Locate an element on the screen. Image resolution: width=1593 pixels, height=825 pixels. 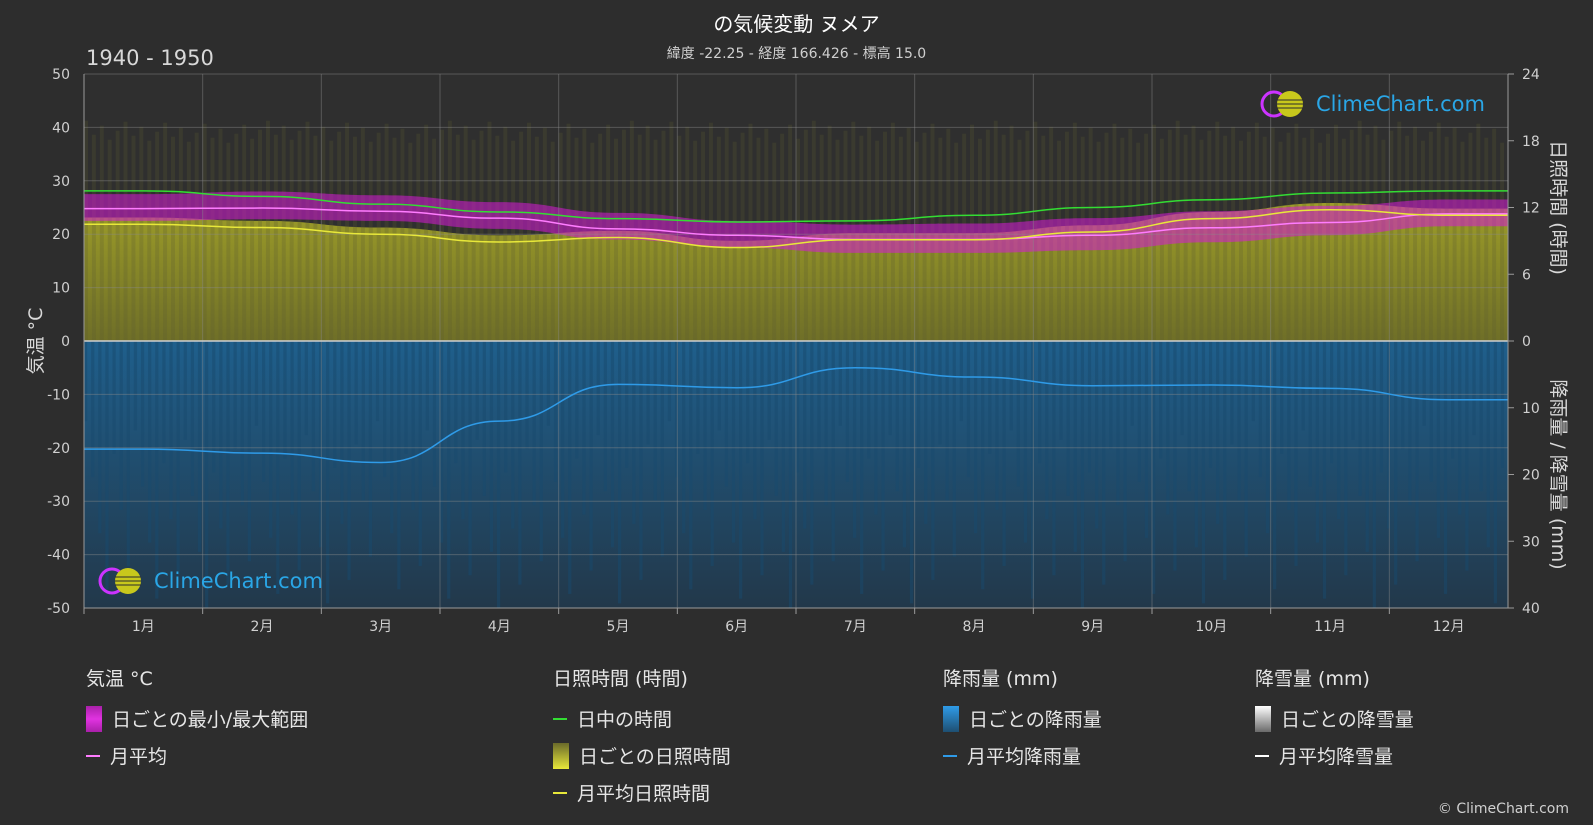
month-tick-label: 11月 is located at coordinates (1330, 627).